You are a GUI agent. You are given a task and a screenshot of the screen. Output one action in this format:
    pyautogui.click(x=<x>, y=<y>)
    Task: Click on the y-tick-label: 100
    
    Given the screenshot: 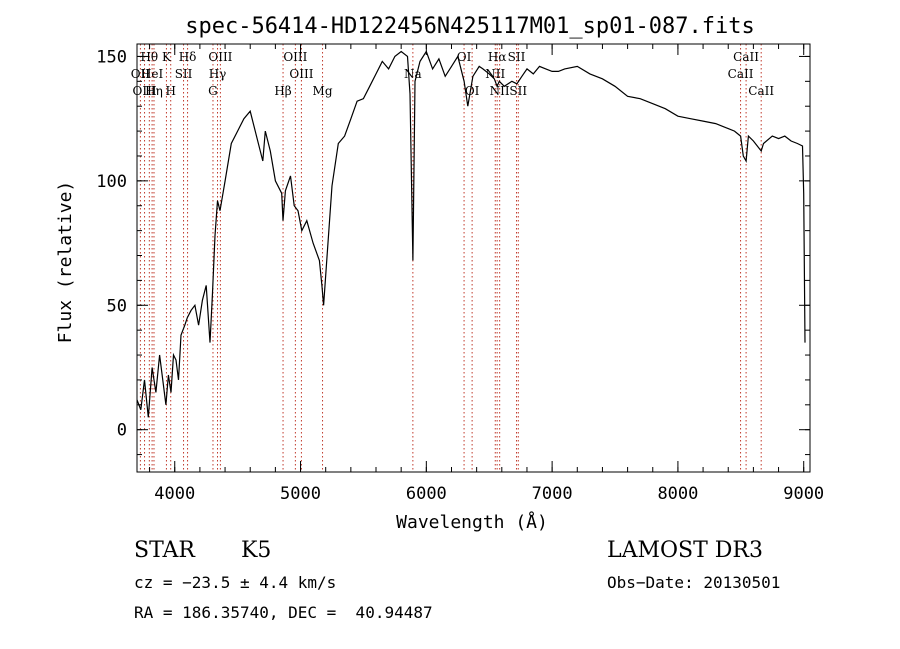 What is the action you would take?
    pyautogui.click(x=111, y=182)
    